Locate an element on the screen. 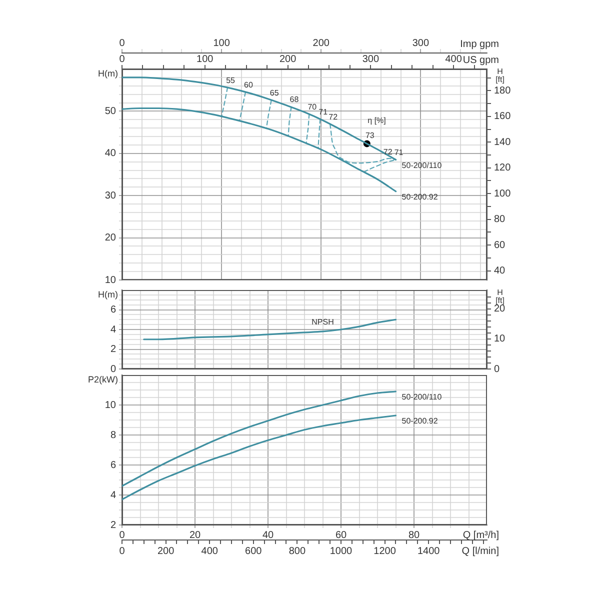 The width and height of the screenshot is (600, 600). x-tick-label: 60 is located at coordinates (341, 535).